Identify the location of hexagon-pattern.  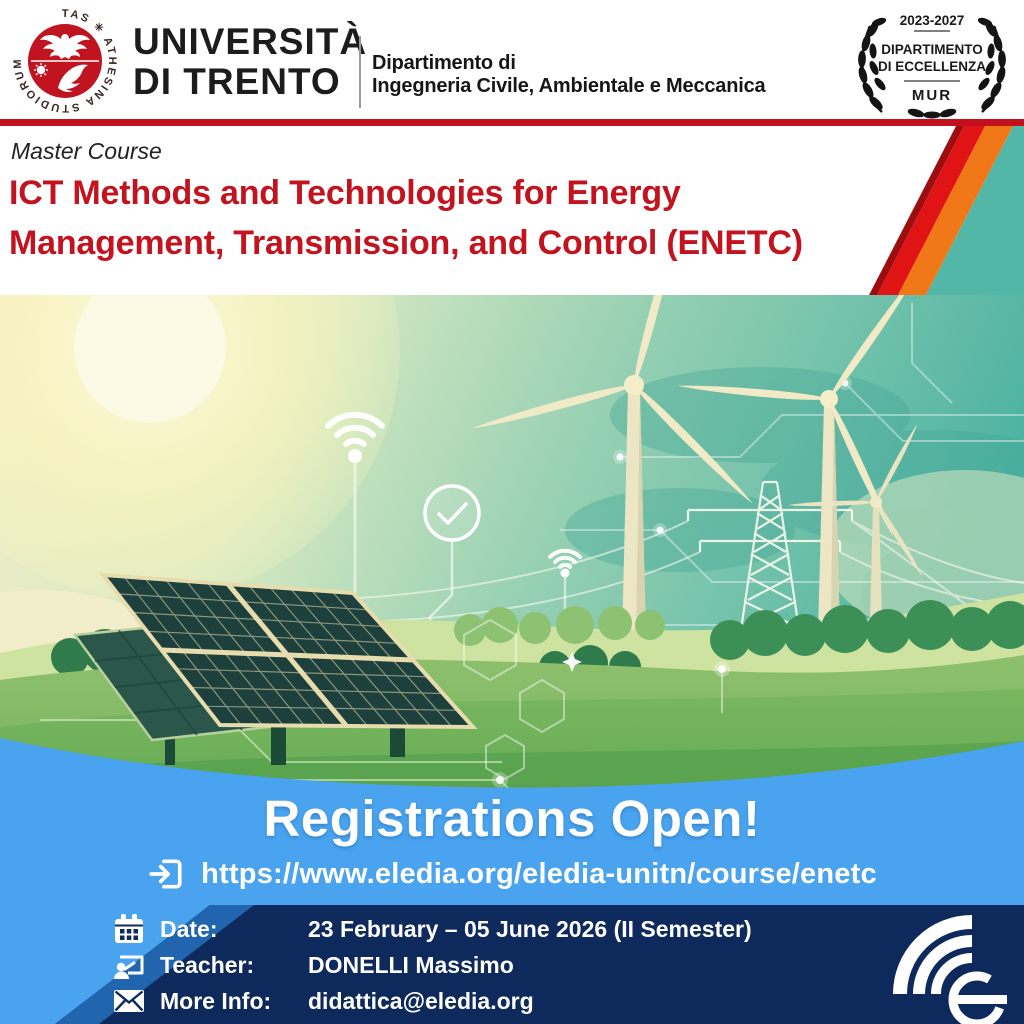
(514, 699).